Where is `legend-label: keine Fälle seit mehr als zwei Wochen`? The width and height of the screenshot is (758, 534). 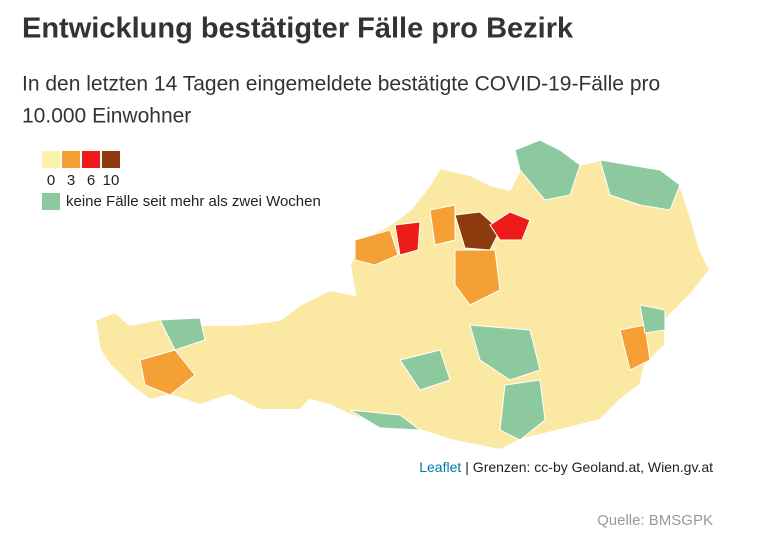
legend-label: keine Fälle seit mehr als zwei Wochen is located at coordinates (193, 201).